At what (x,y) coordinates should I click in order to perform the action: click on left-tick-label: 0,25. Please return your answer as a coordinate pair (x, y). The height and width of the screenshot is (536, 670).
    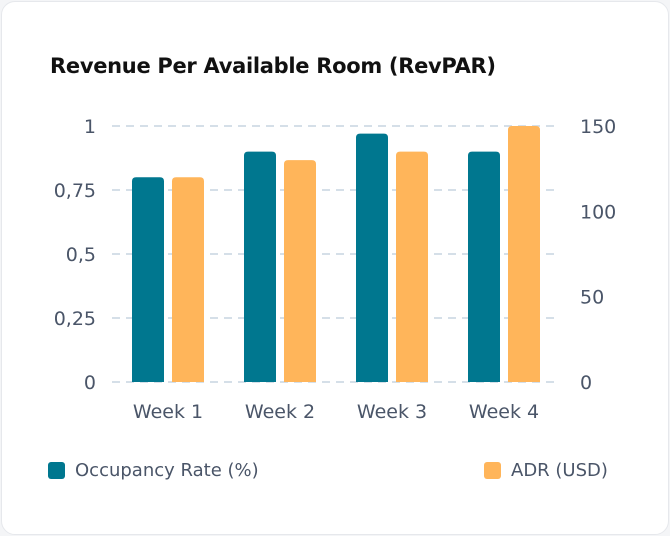
    Looking at the image, I should click on (75, 319).